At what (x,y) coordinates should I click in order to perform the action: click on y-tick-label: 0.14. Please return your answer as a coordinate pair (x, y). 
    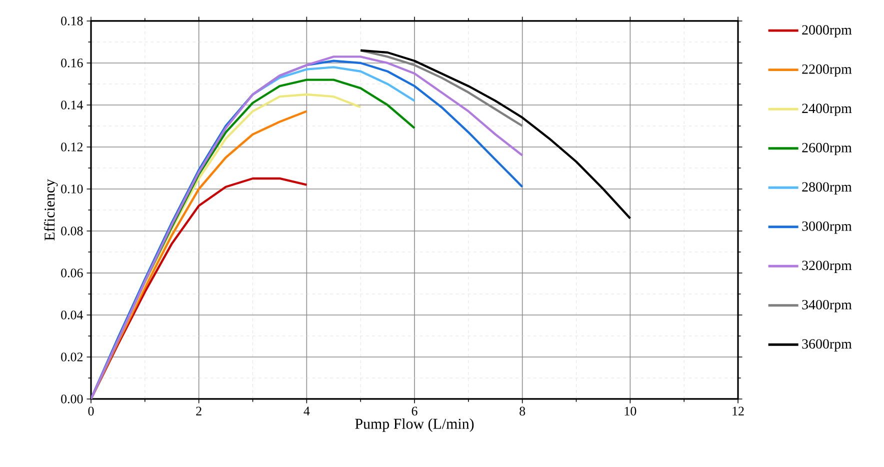
    Looking at the image, I should click on (72, 105).